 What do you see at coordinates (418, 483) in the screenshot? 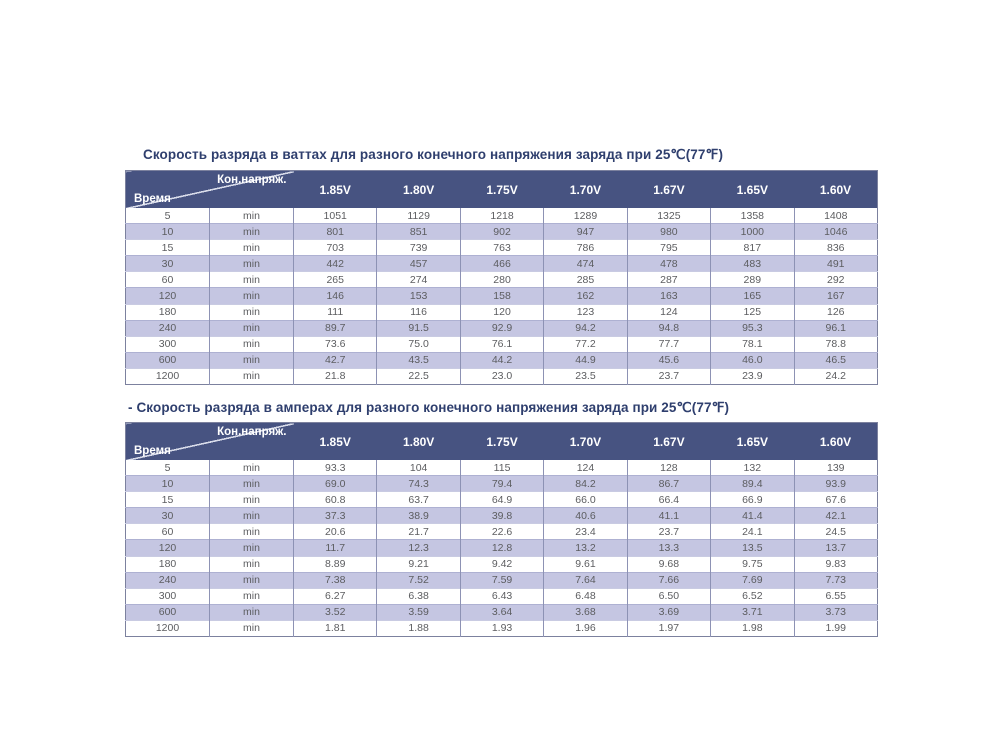
I see `value-cell: 74.3` at bounding box center [418, 483].